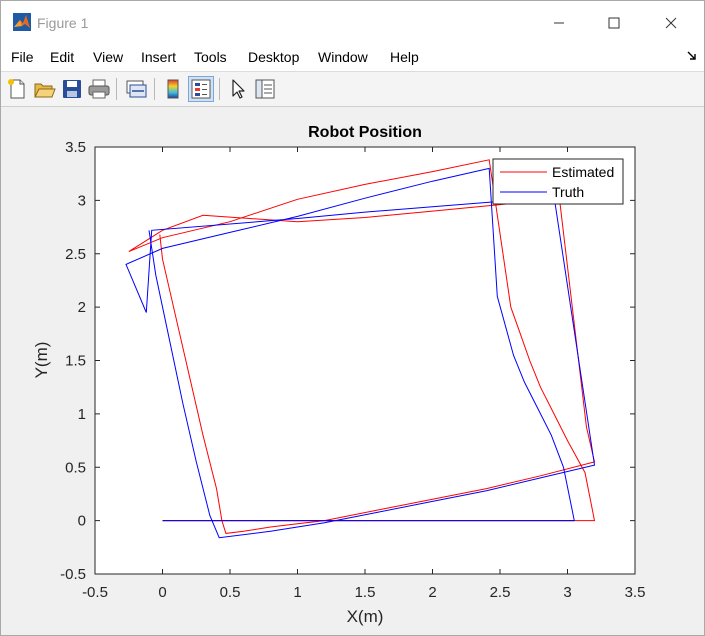 Image resolution: width=705 pixels, height=636 pixels. I want to click on insert-legend-button, so click(201, 89).